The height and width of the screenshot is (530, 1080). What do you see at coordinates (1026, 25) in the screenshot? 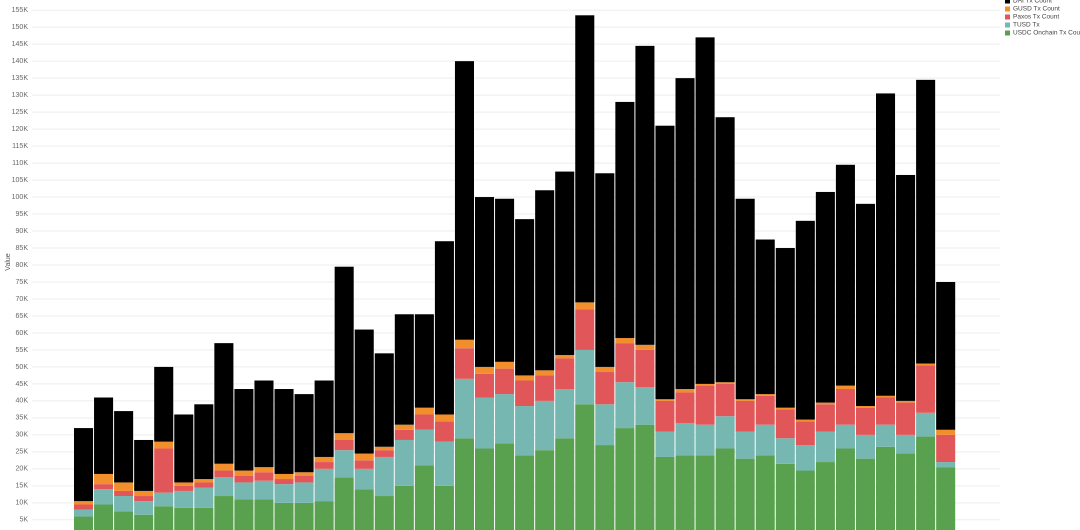
I see `legend-label: TUSD Tx` at bounding box center [1026, 25].